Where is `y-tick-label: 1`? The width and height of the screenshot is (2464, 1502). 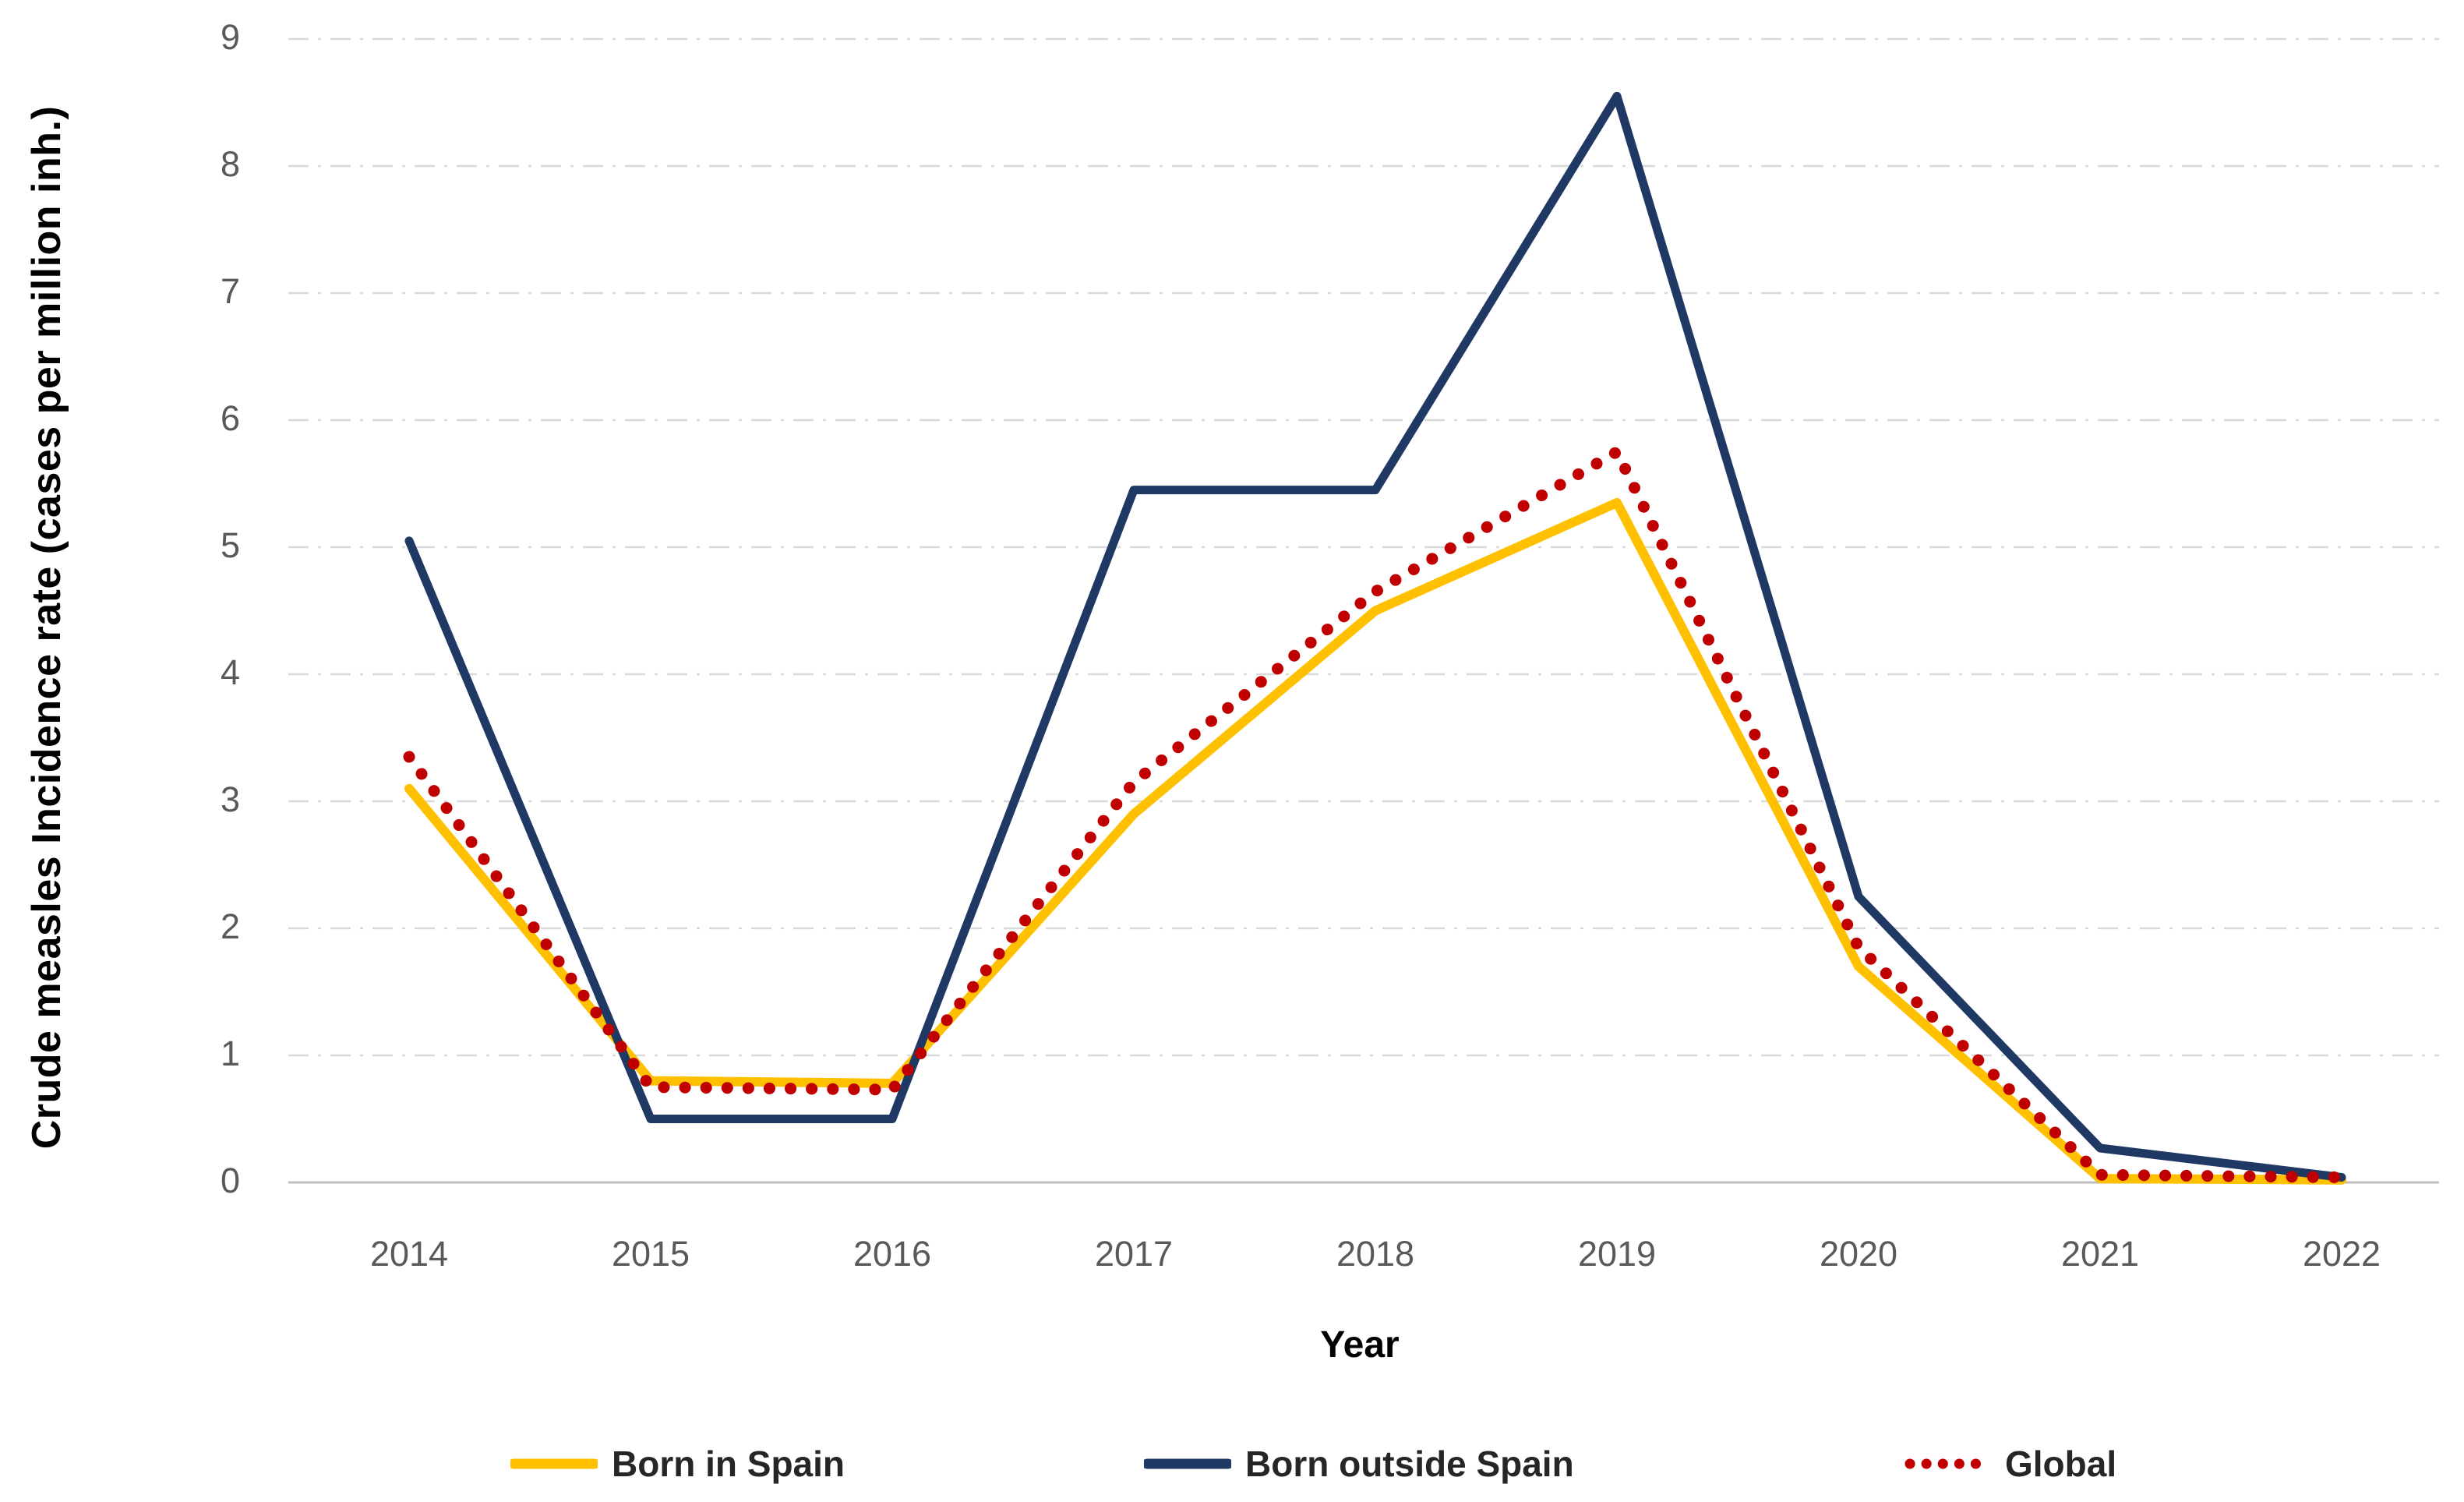
y-tick-label: 1 is located at coordinates (230, 1053).